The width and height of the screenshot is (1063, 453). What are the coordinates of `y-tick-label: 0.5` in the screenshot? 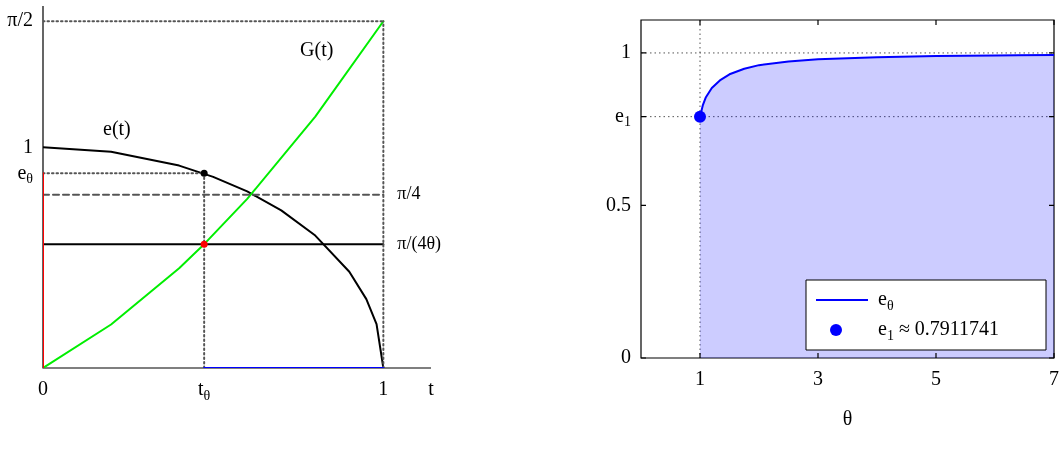 It's located at (618, 203).